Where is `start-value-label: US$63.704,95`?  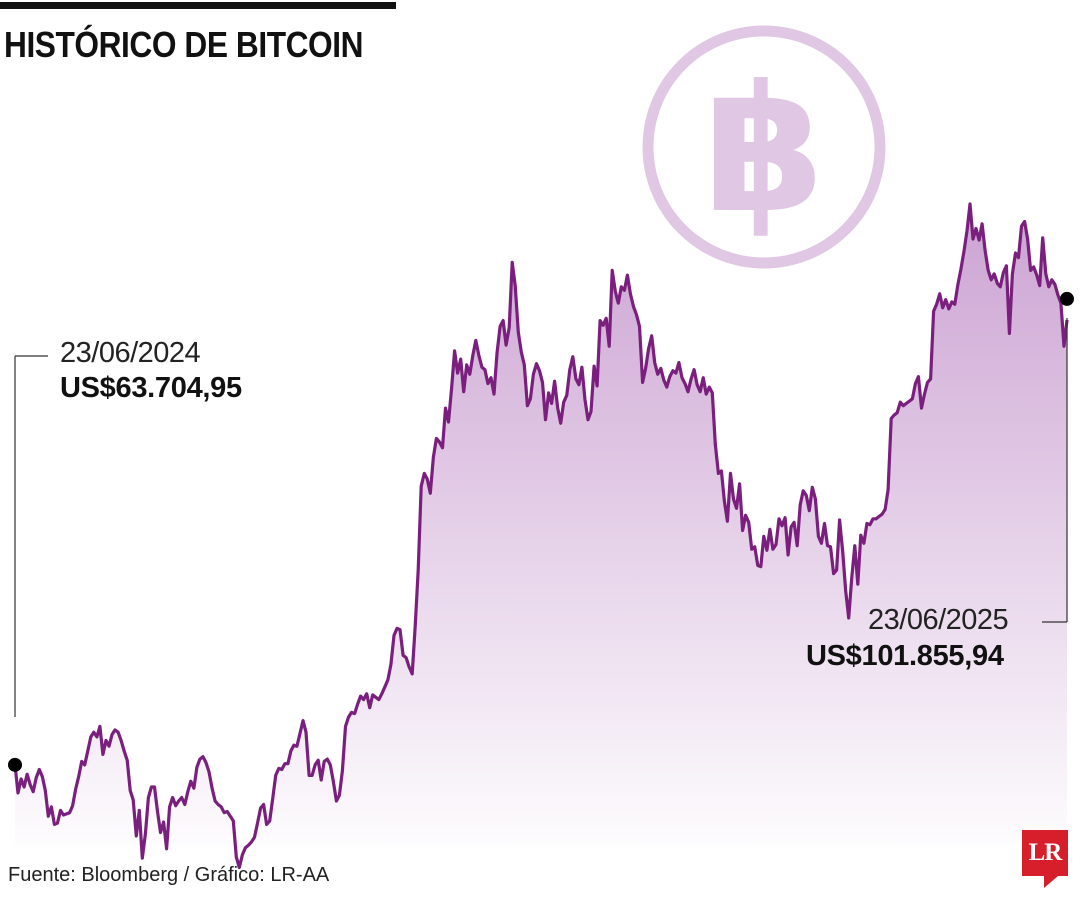 start-value-label: US$63.704,95 is located at coordinates (151, 388).